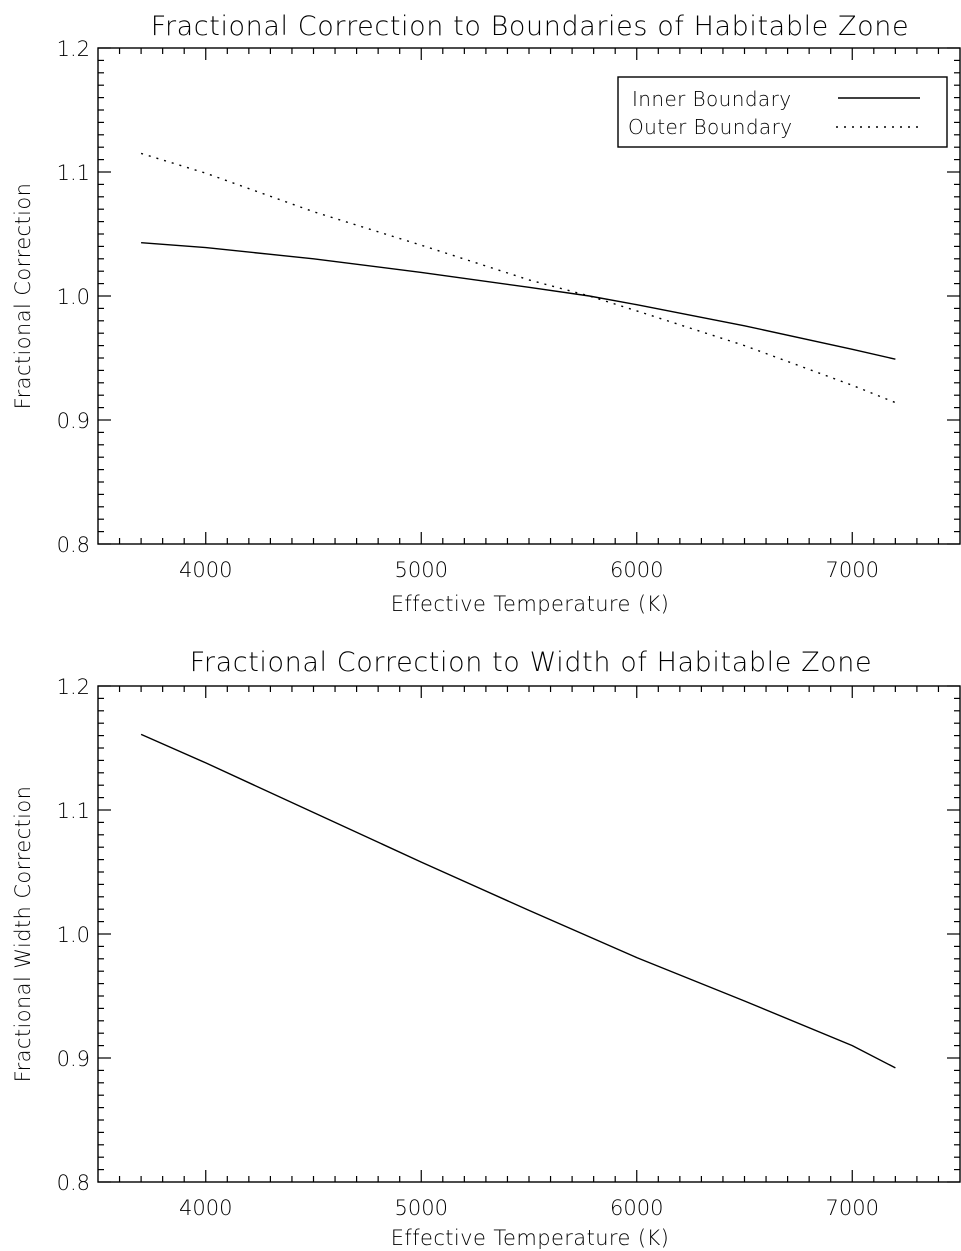  Describe the element at coordinates (530, 1238) in the screenshot. I see `width-x-axis-label: Effective Temperature (K)` at that location.